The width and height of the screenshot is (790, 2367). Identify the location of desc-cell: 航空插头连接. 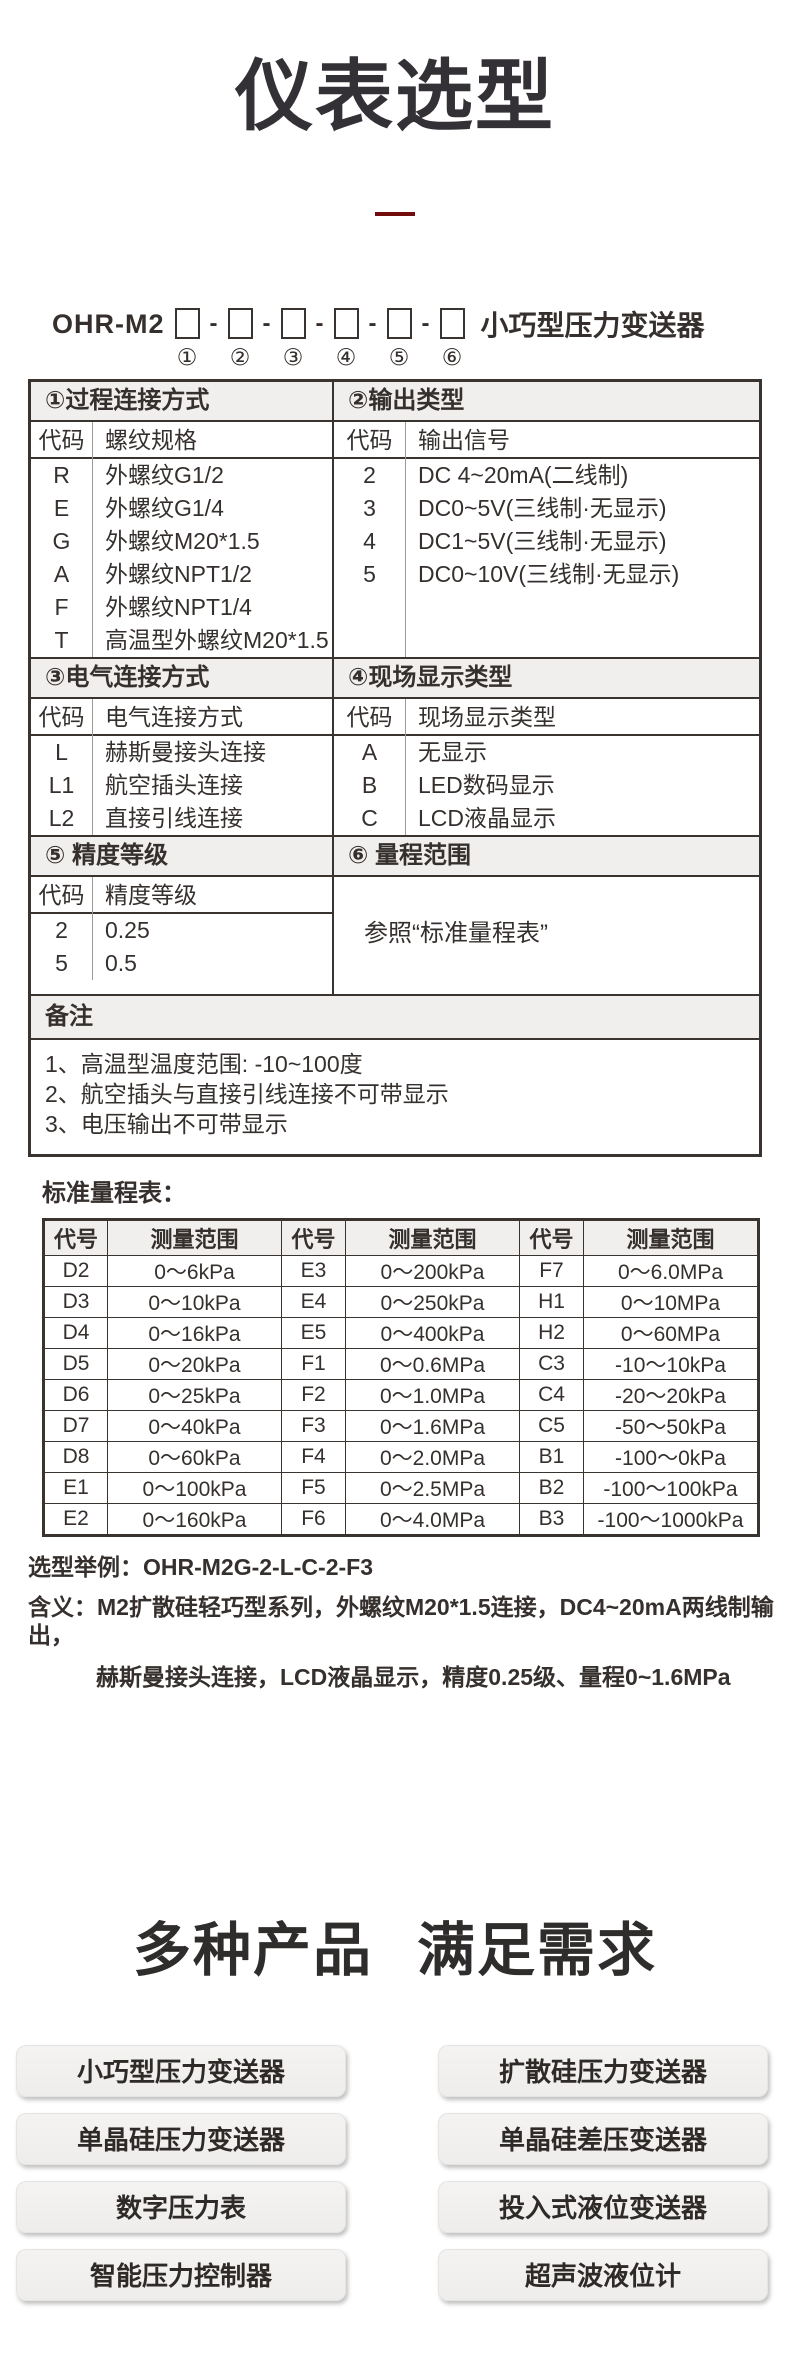
(174, 784).